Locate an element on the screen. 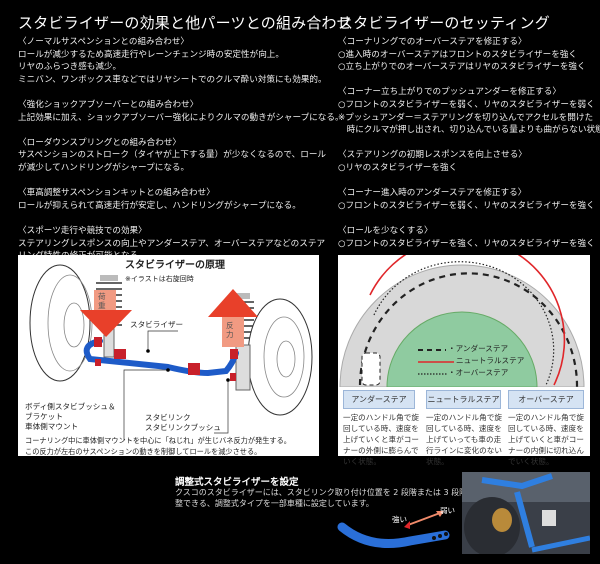 The height and width of the screenshot is (564, 600). group-heading: 〈強化ショックアブソーバーとの組み合わせ〉 is located at coordinates (108, 104).